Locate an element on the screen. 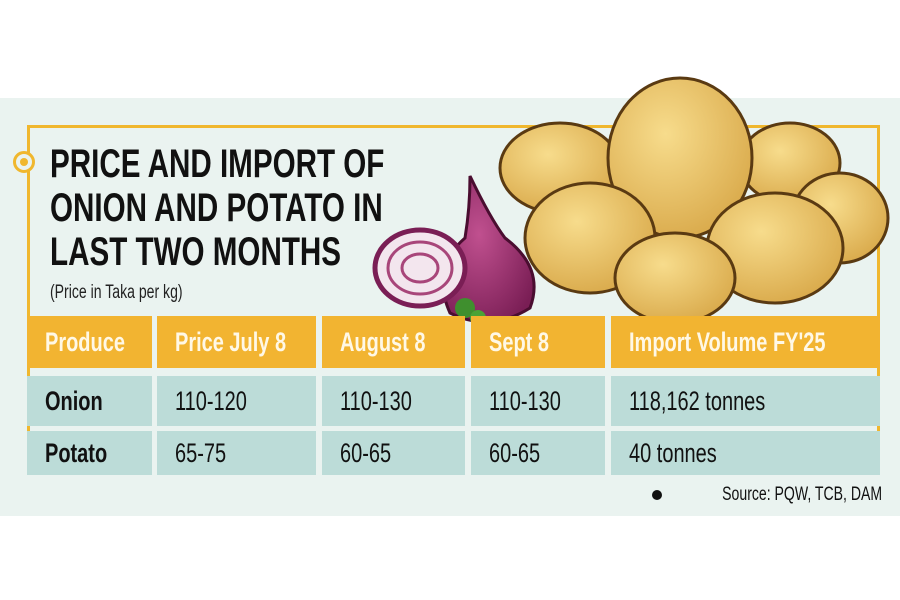 This screenshot has height=600, width=900. bullet-icon is located at coordinates (656, 494).